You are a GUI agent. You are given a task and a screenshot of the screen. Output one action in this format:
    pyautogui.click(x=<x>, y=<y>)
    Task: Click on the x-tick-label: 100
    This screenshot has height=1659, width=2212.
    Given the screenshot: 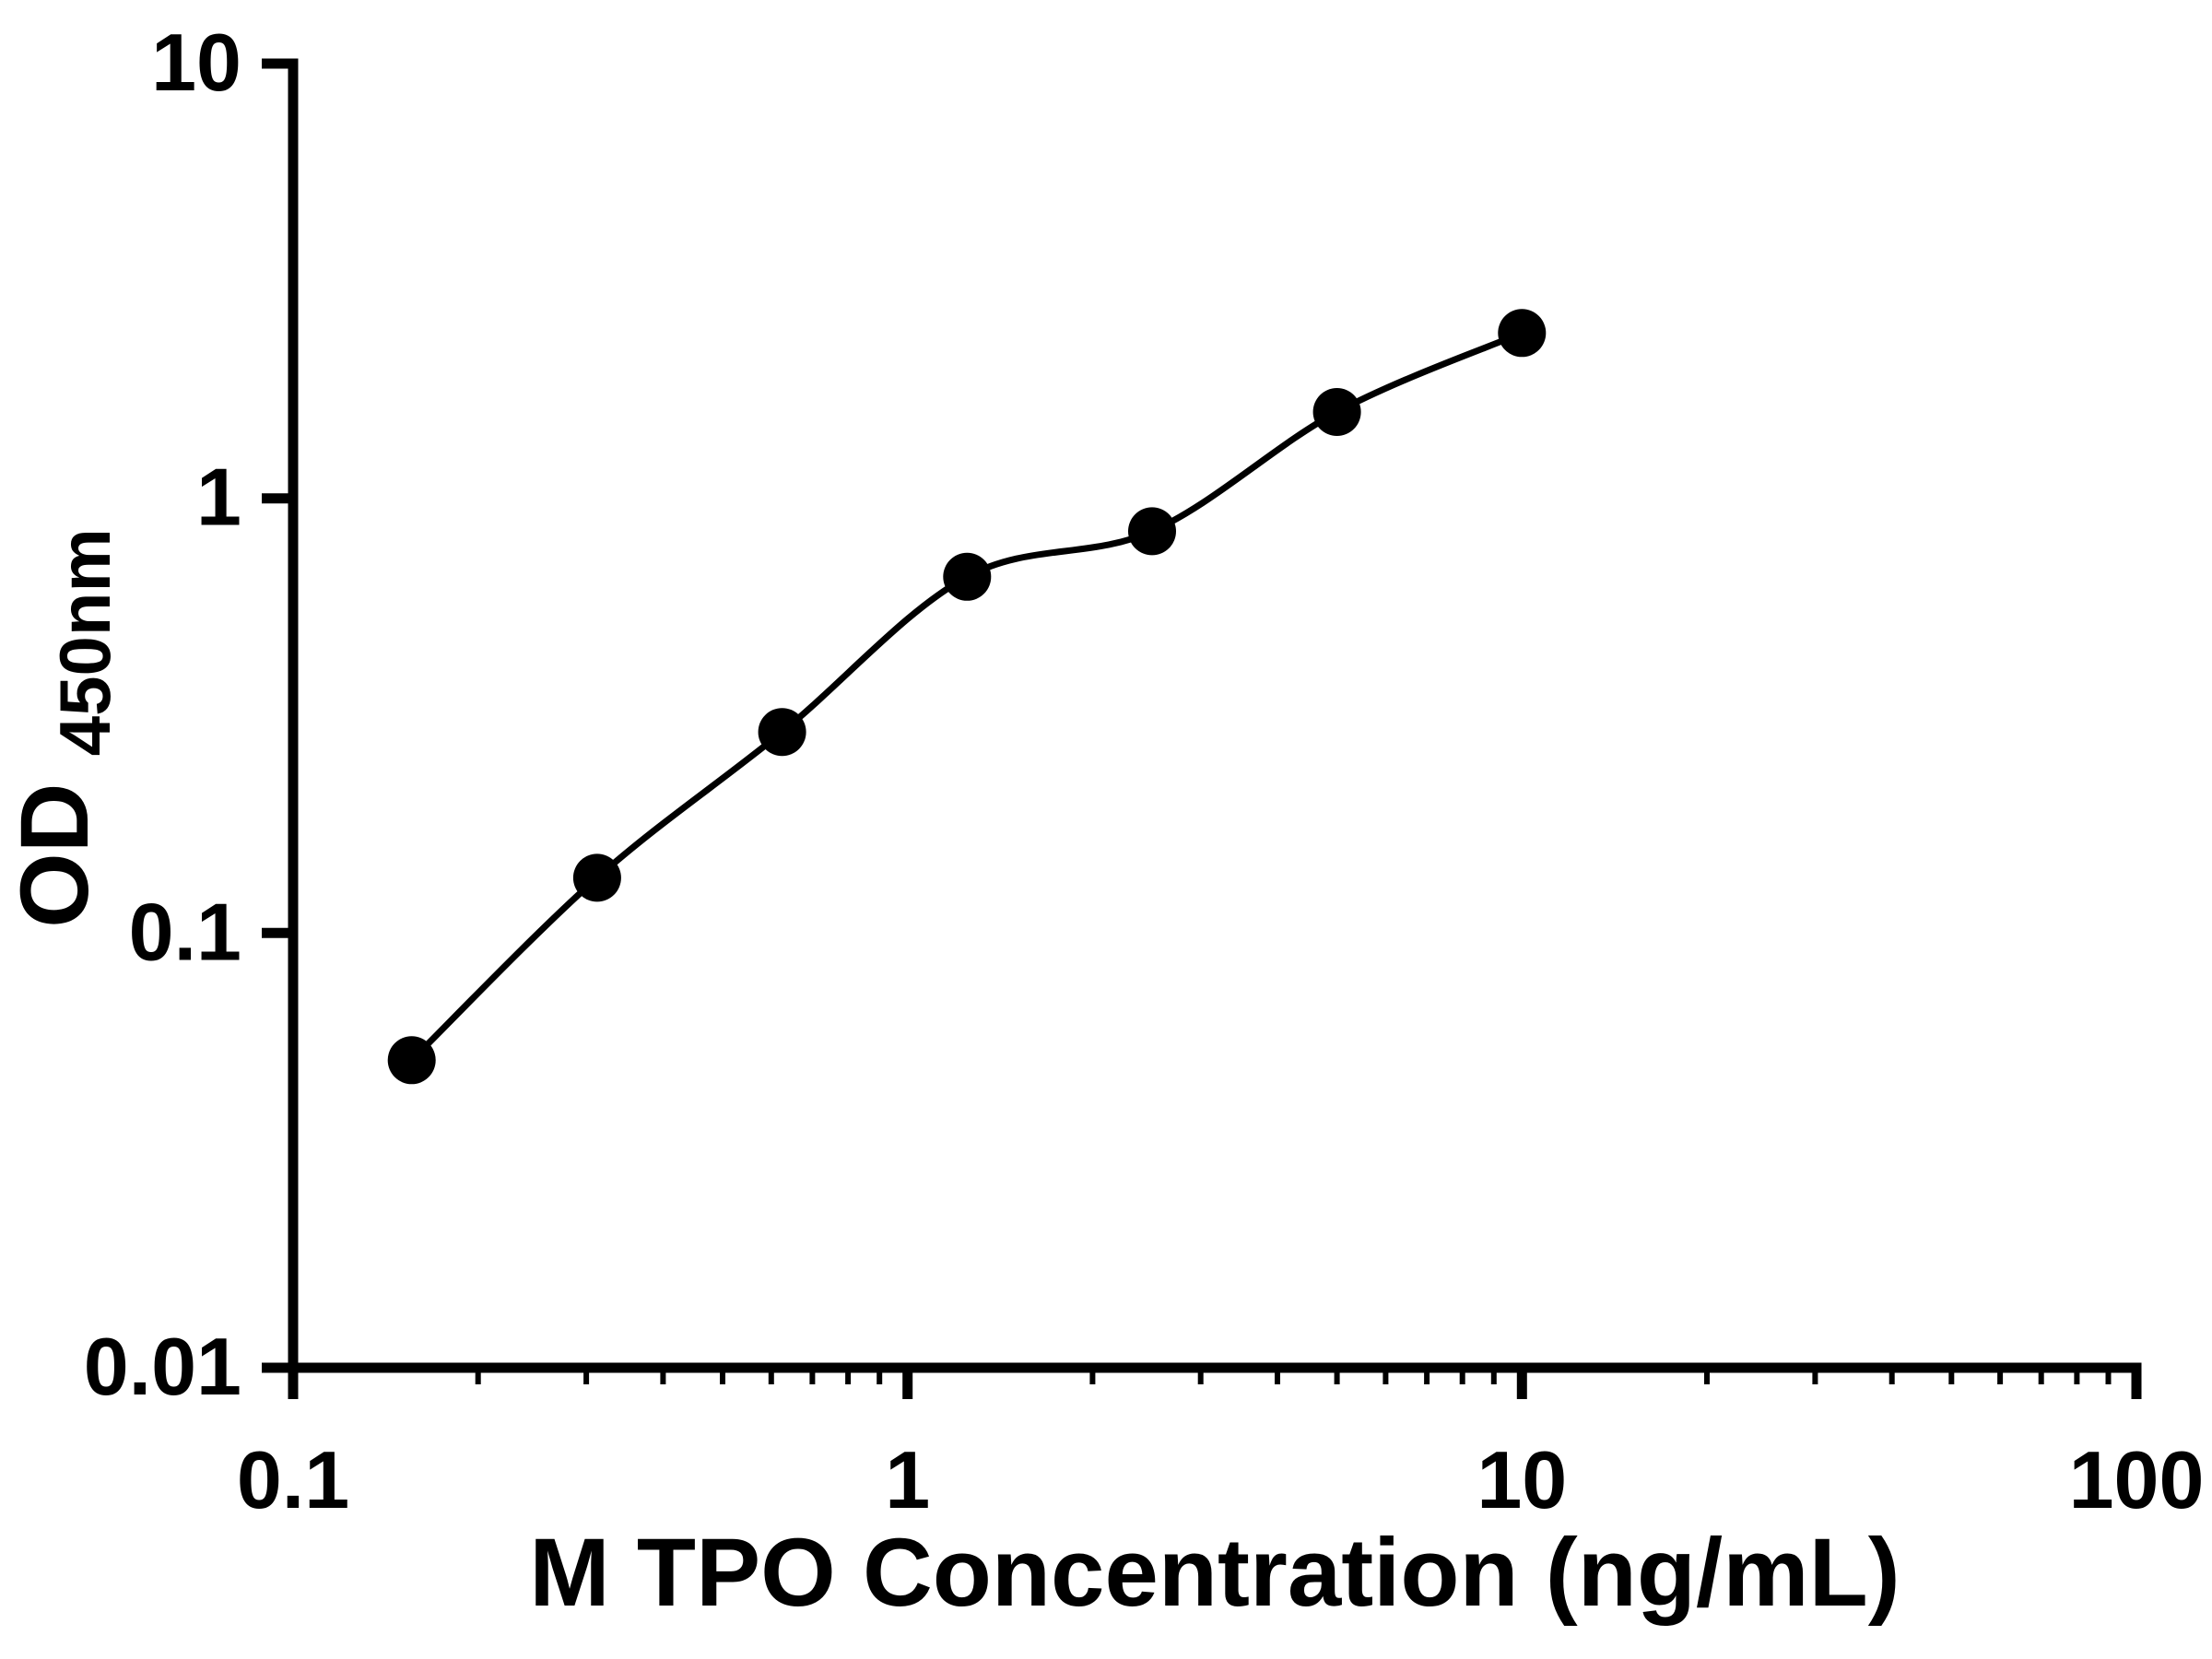 What is the action you would take?
    pyautogui.click(x=2137, y=1479)
    